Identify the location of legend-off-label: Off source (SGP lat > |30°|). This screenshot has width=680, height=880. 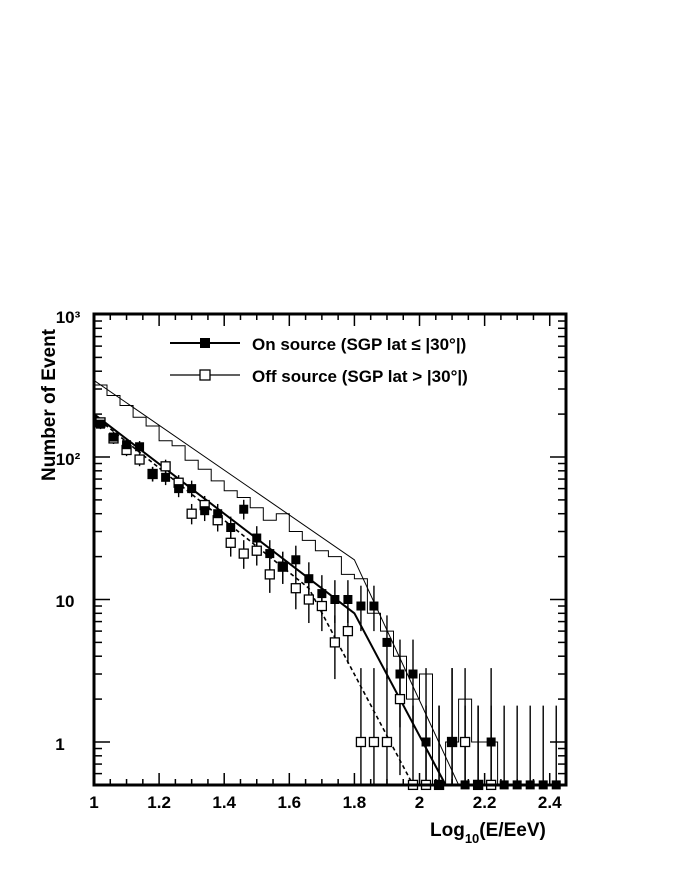
(360, 376).